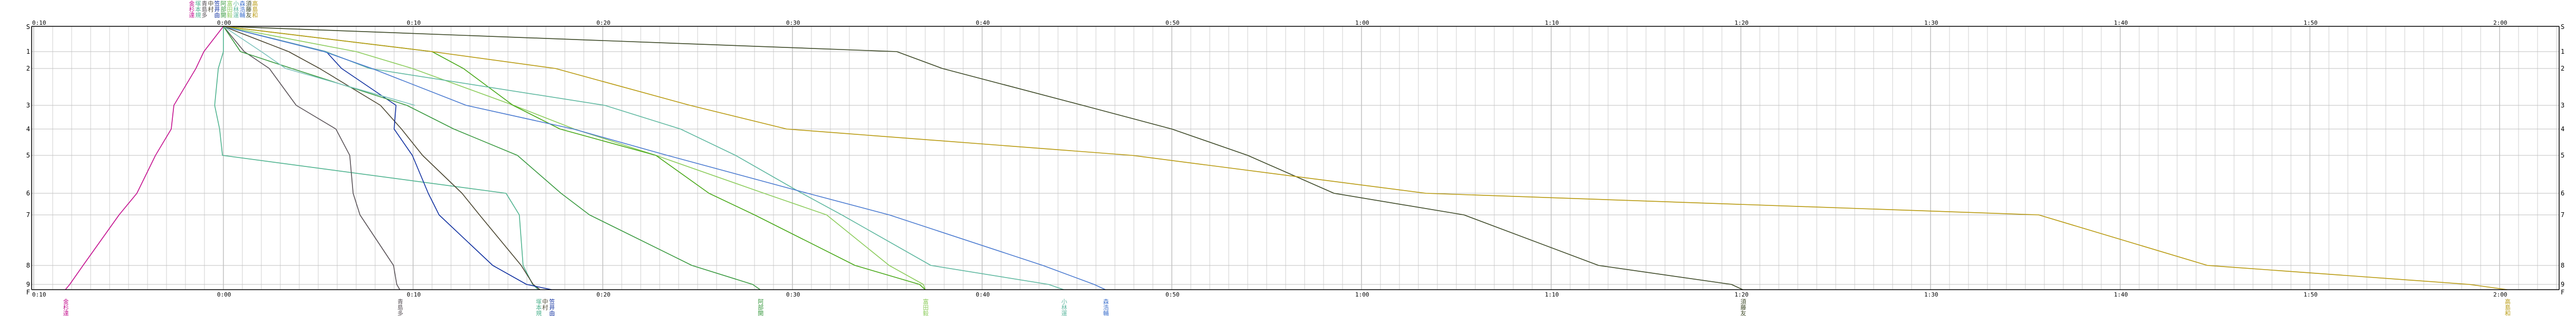 The width and height of the screenshot is (2576, 316). What do you see at coordinates (2562, 129) in the screenshot?
I see `control-label-right: 4` at bounding box center [2562, 129].